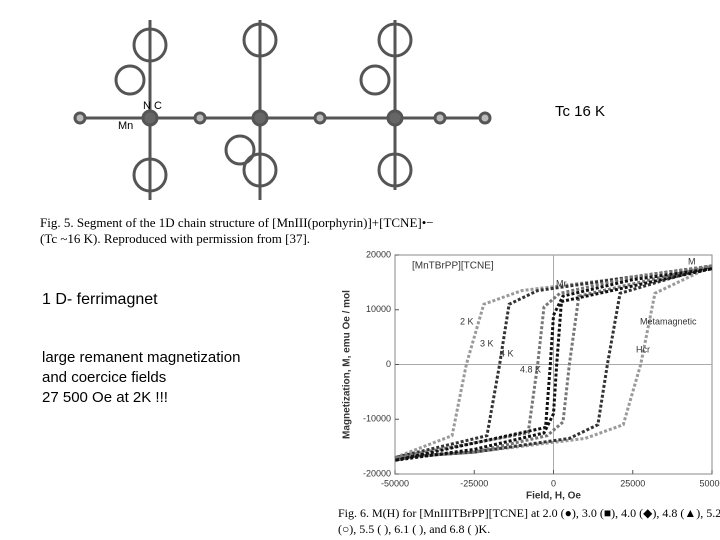  What do you see at coordinates (453, 266) in the screenshot?
I see `chart-title: [MnTBrPP][TCNE]` at bounding box center [453, 266].